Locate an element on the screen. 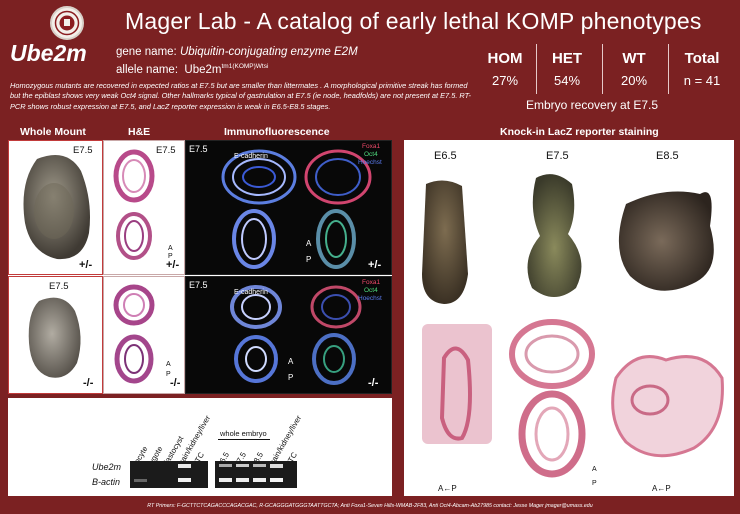 This screenshot has width=740, height=514. gel-row-bactin: B-actin is located at coordinates (106, 482).